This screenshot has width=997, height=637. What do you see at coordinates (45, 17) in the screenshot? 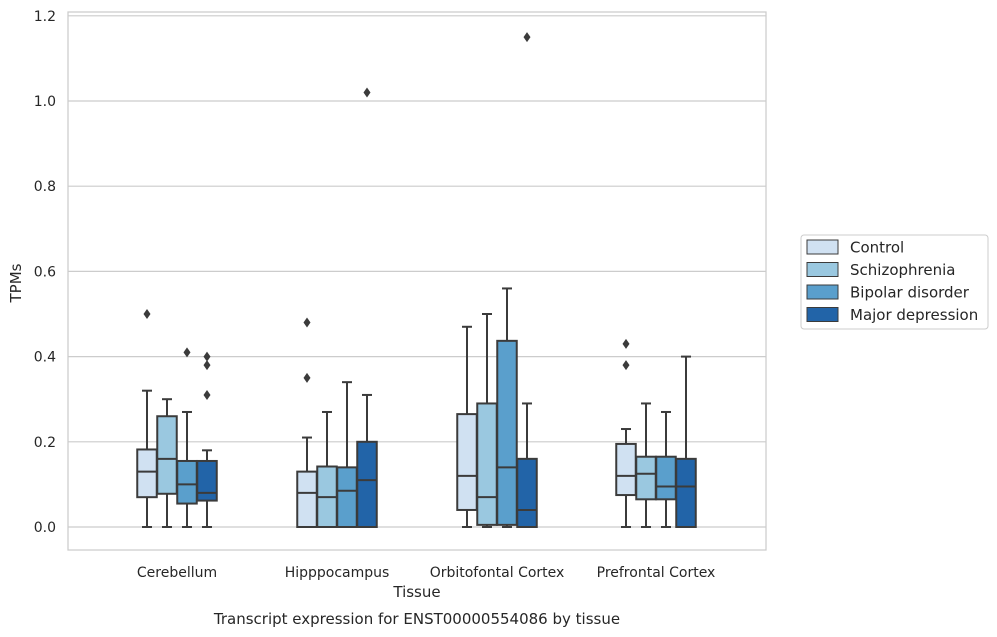
I see `y-tick-label: 1.2` at bounding box center [45, 17].